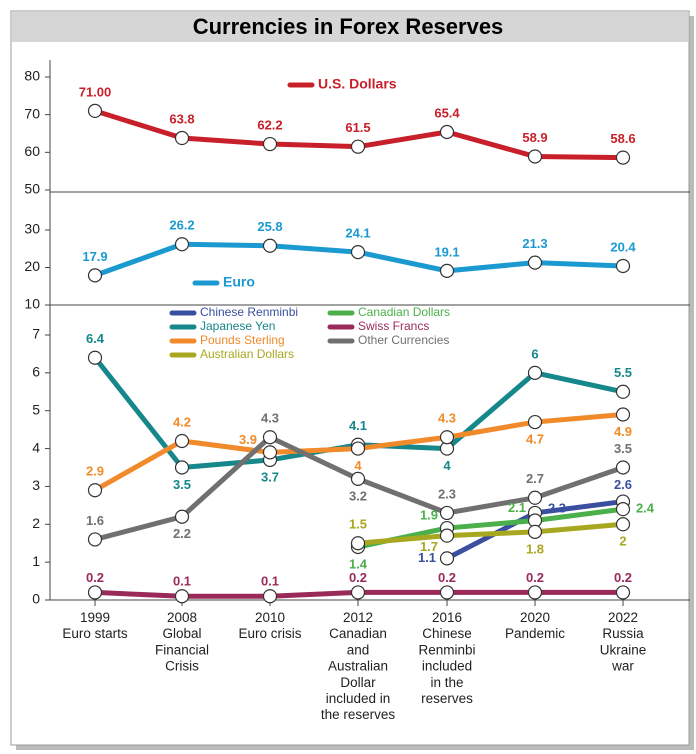  What do you see at coordinates (32, 113) in the screenshot?
I see `y-tick-label: 70` at bounding box center [32, 113].